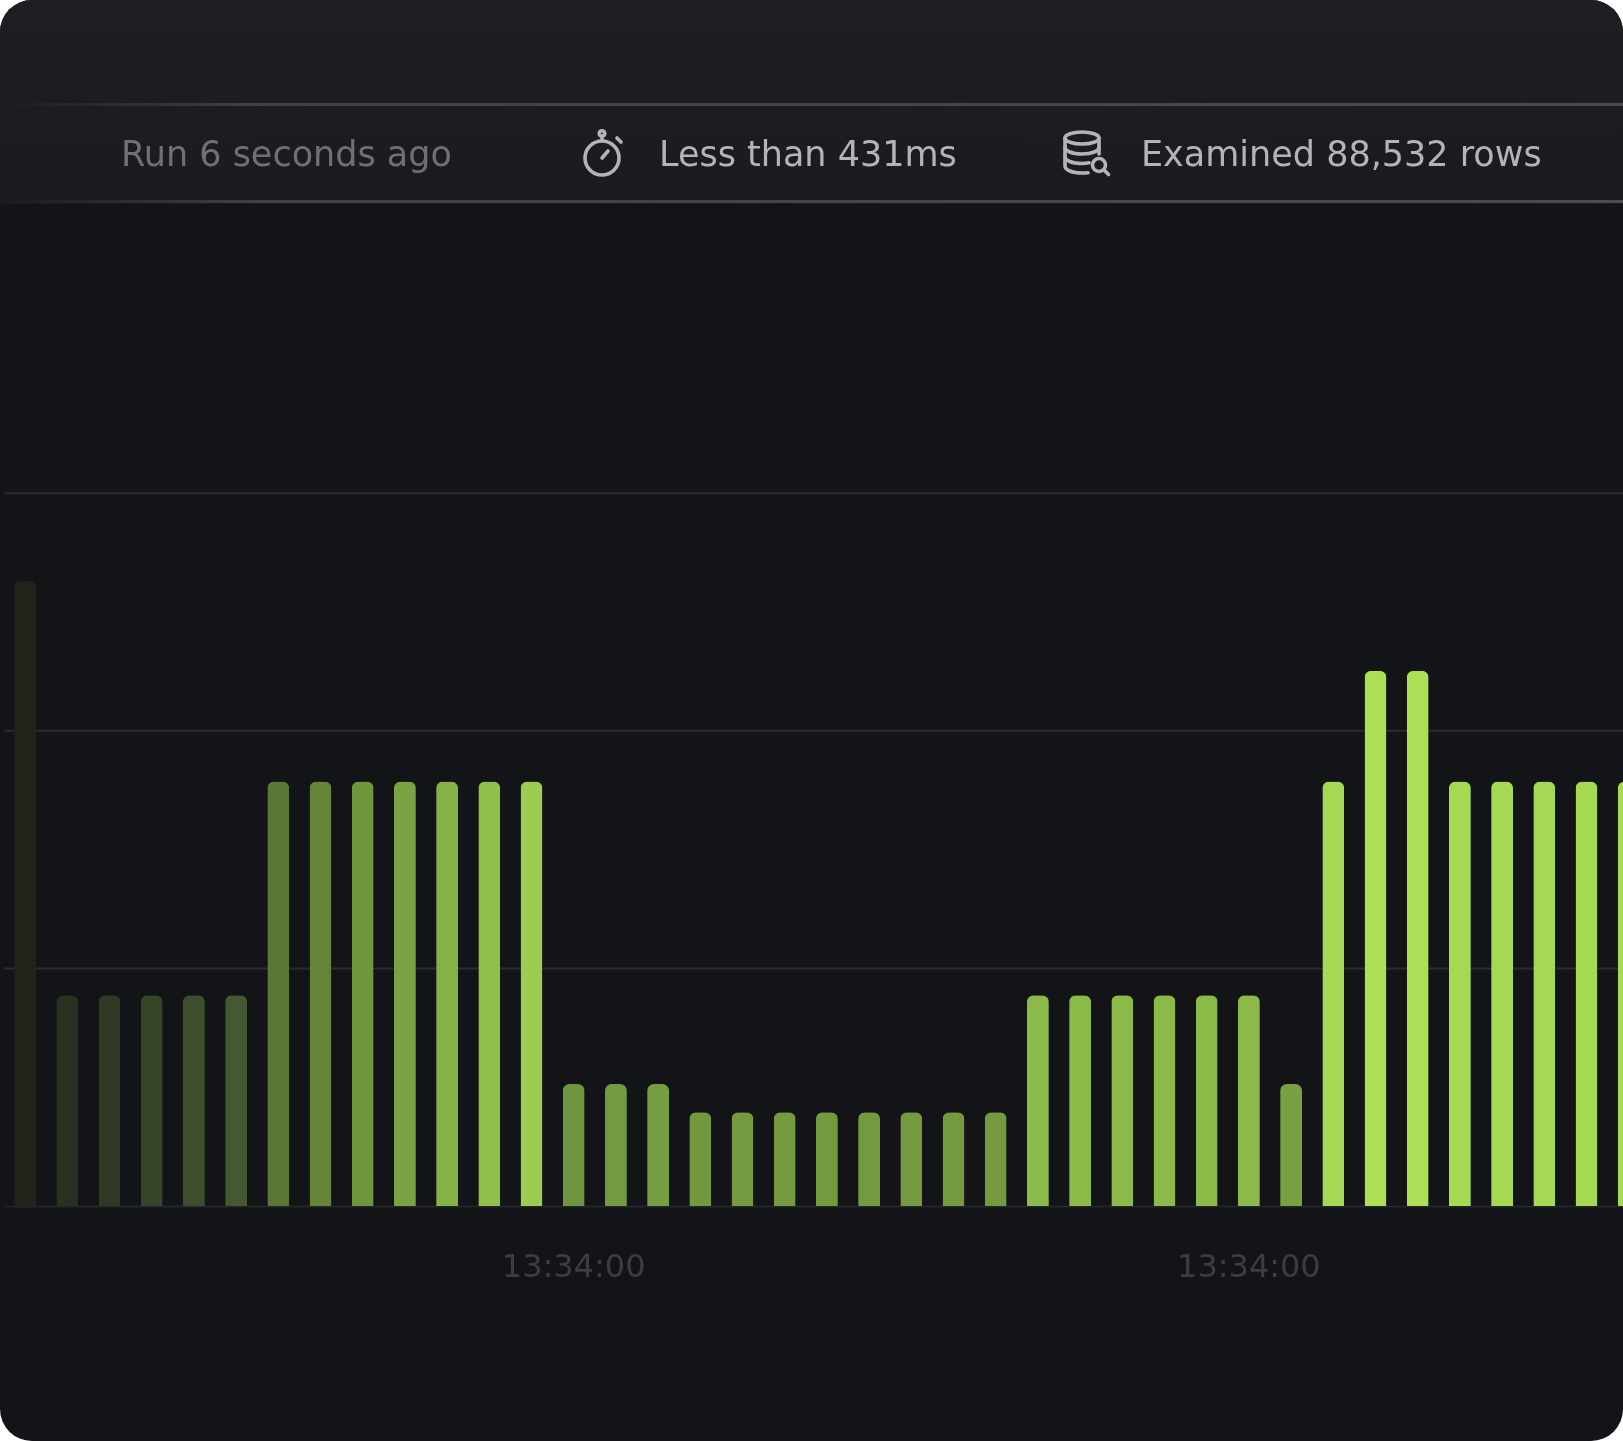 This screenshot has height=1441, width=1623. What do you see at coordinates (808, 154) in the screenshot?
I see `text: Less than 431ms` at bounding box center [808, 154].